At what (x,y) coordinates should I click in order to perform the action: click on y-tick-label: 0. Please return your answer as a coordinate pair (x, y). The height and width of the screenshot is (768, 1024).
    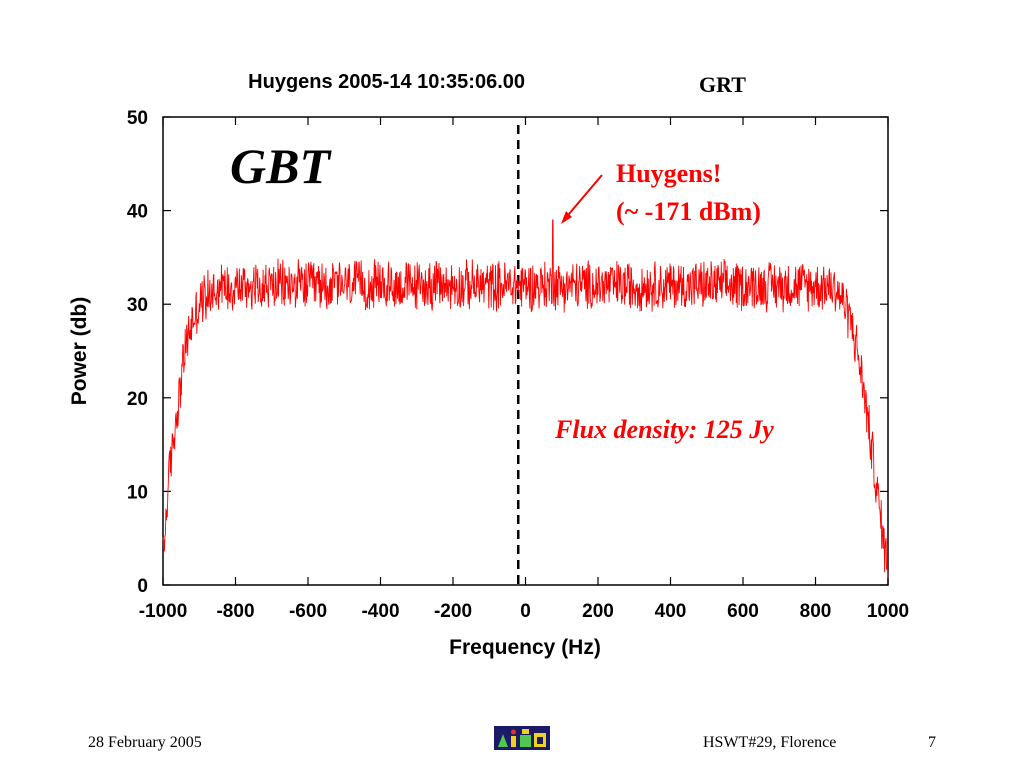
    Looking at the image, I should click on (142, 586).